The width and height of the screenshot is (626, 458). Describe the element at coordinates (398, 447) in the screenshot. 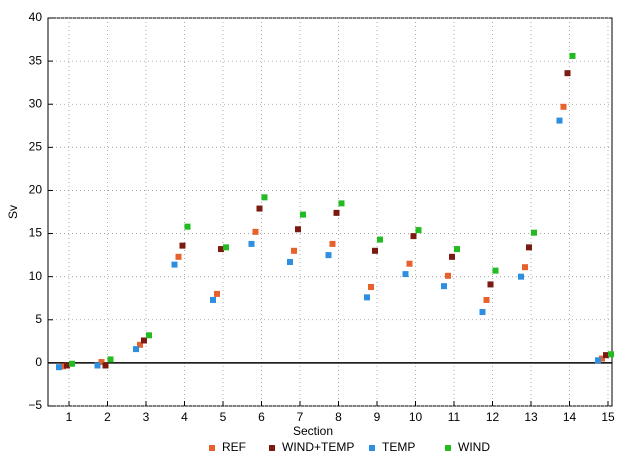

I see `legend-label: TEMP` at that location.